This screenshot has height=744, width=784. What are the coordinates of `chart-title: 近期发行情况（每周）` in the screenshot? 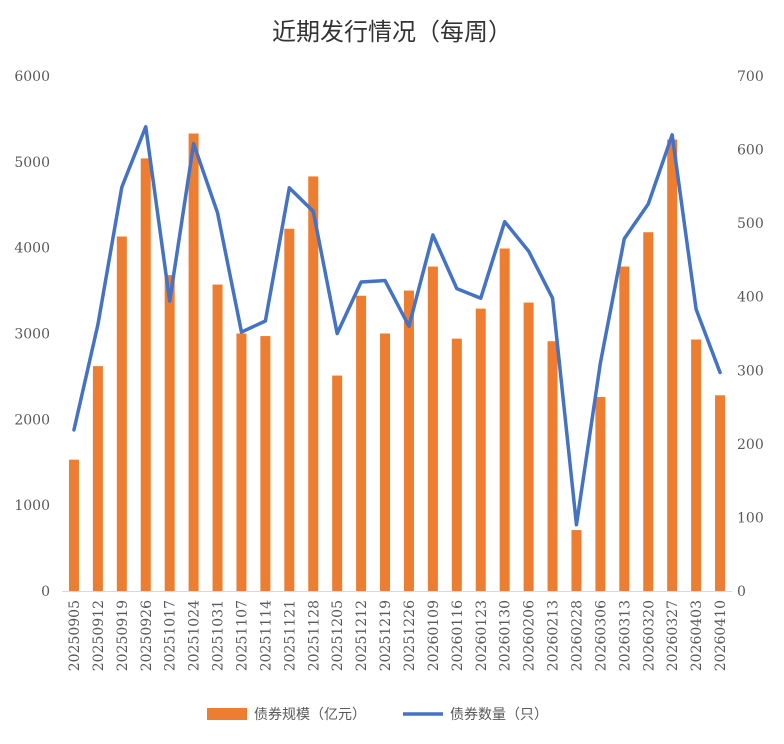 It's located at (392, 32).